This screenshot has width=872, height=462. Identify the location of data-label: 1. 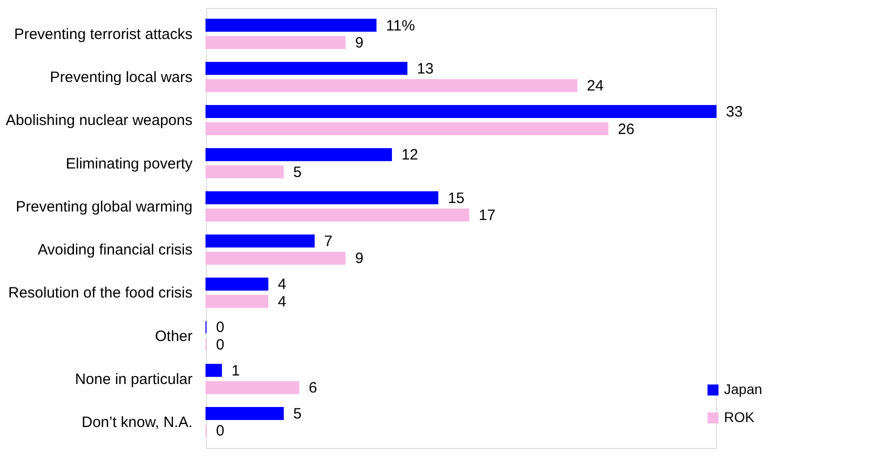
(235, 371).